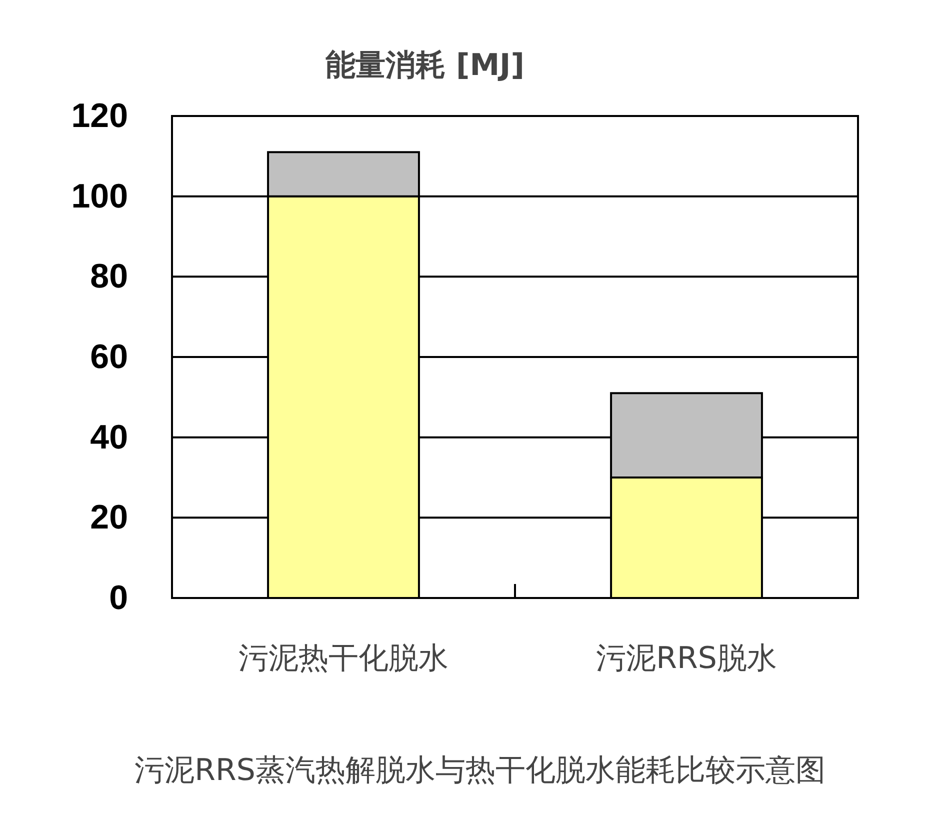 This screenshot has height=813, width=937. What do you see at coordinates (109, 357) in the screenshot?
I see `y-tick-label: 60` at bounding box center [109, 357].